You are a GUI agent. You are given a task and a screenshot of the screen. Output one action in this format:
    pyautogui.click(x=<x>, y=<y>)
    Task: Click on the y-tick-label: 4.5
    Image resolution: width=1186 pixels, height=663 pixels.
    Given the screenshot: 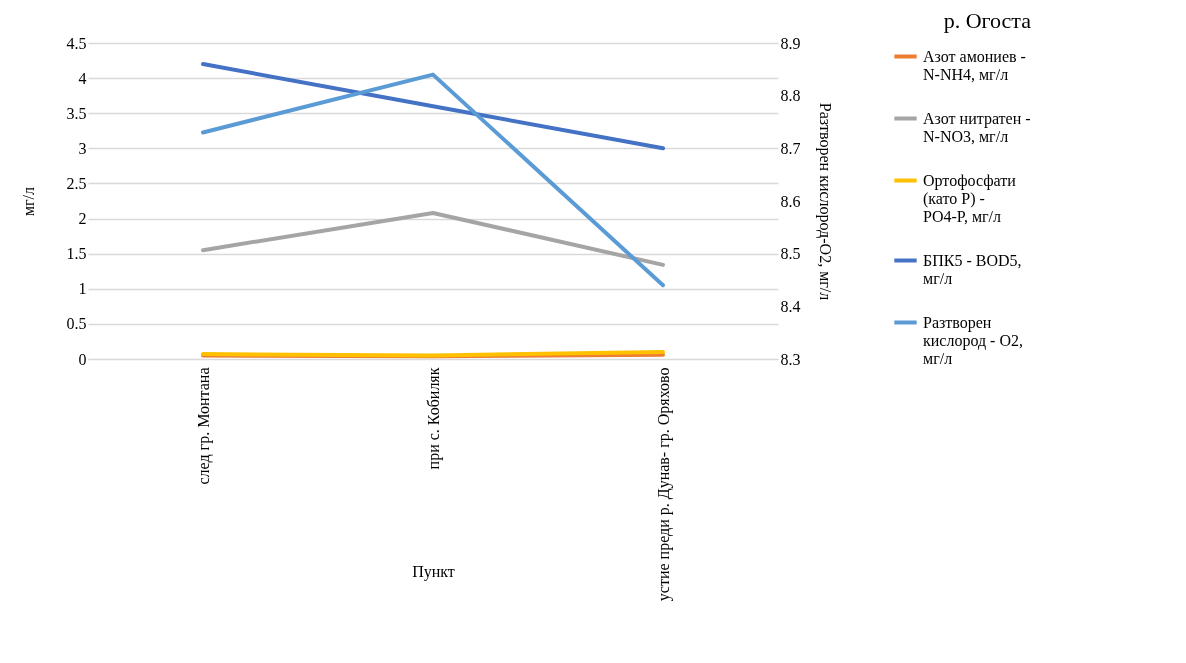 What is the action you would take?
    pyautogui.click(x=76, y=43)
    